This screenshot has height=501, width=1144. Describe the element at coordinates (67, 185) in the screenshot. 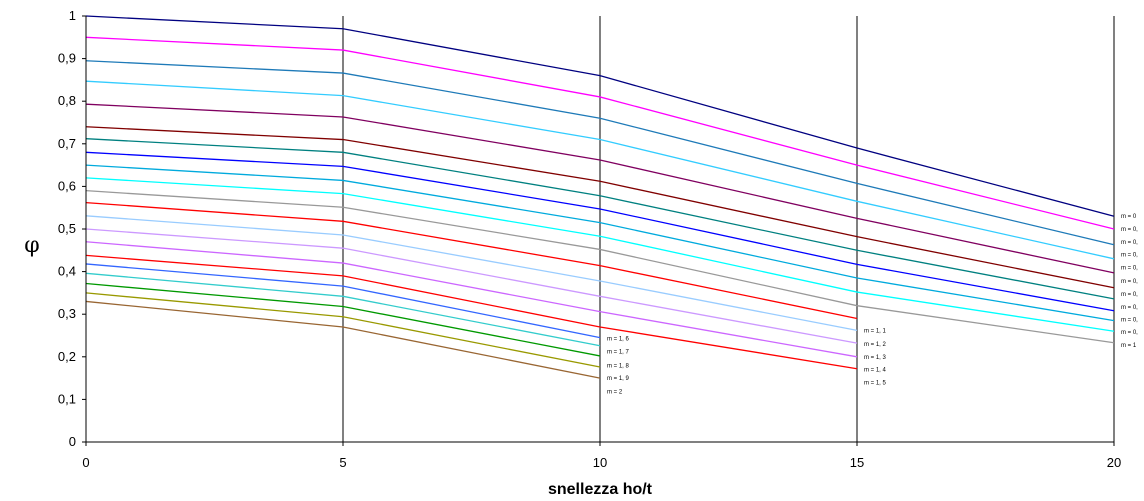

I see `y-tick-label-6: 0,6` at that location.